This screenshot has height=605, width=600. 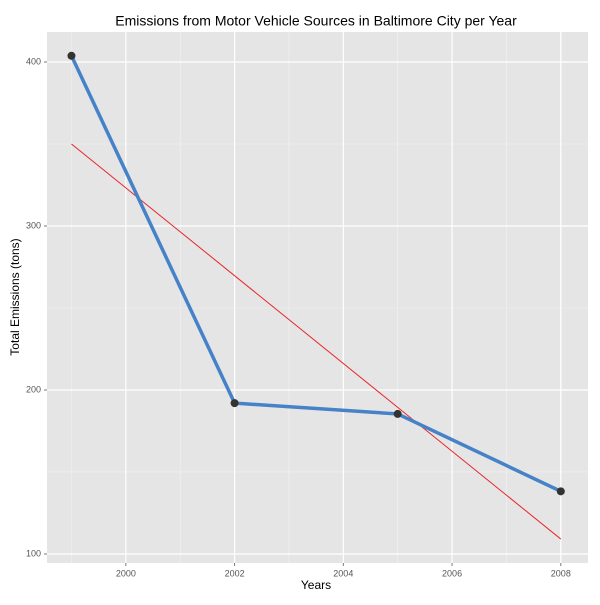 What do you see at coordinates (561, 573) in the screenshot?
I see `x-tick-label: 2008` at bounding box center [561, 573].